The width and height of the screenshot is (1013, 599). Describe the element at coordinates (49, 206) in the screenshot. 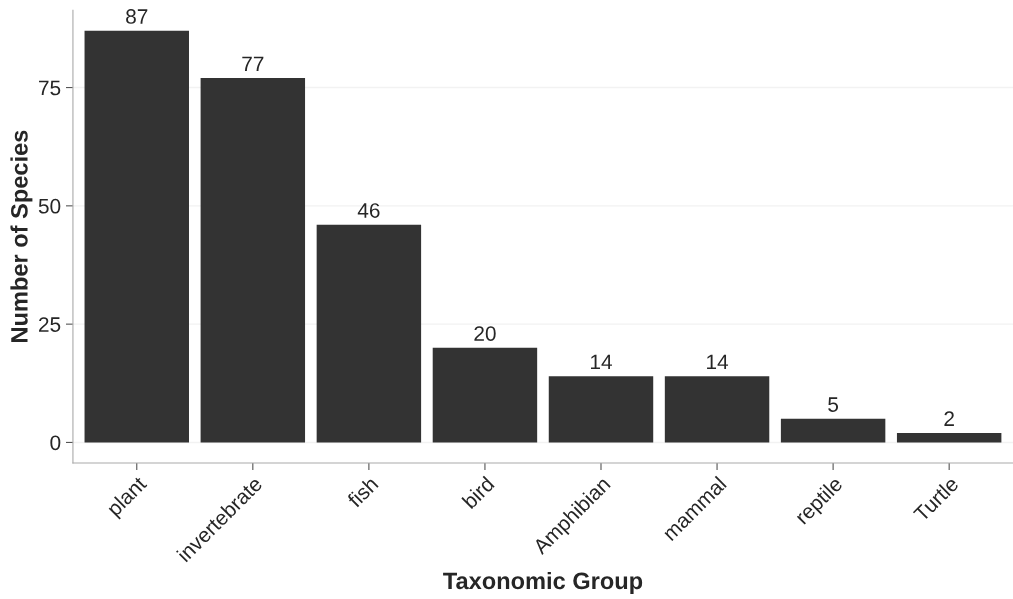

I see `y-tick-label: 50` at that location.